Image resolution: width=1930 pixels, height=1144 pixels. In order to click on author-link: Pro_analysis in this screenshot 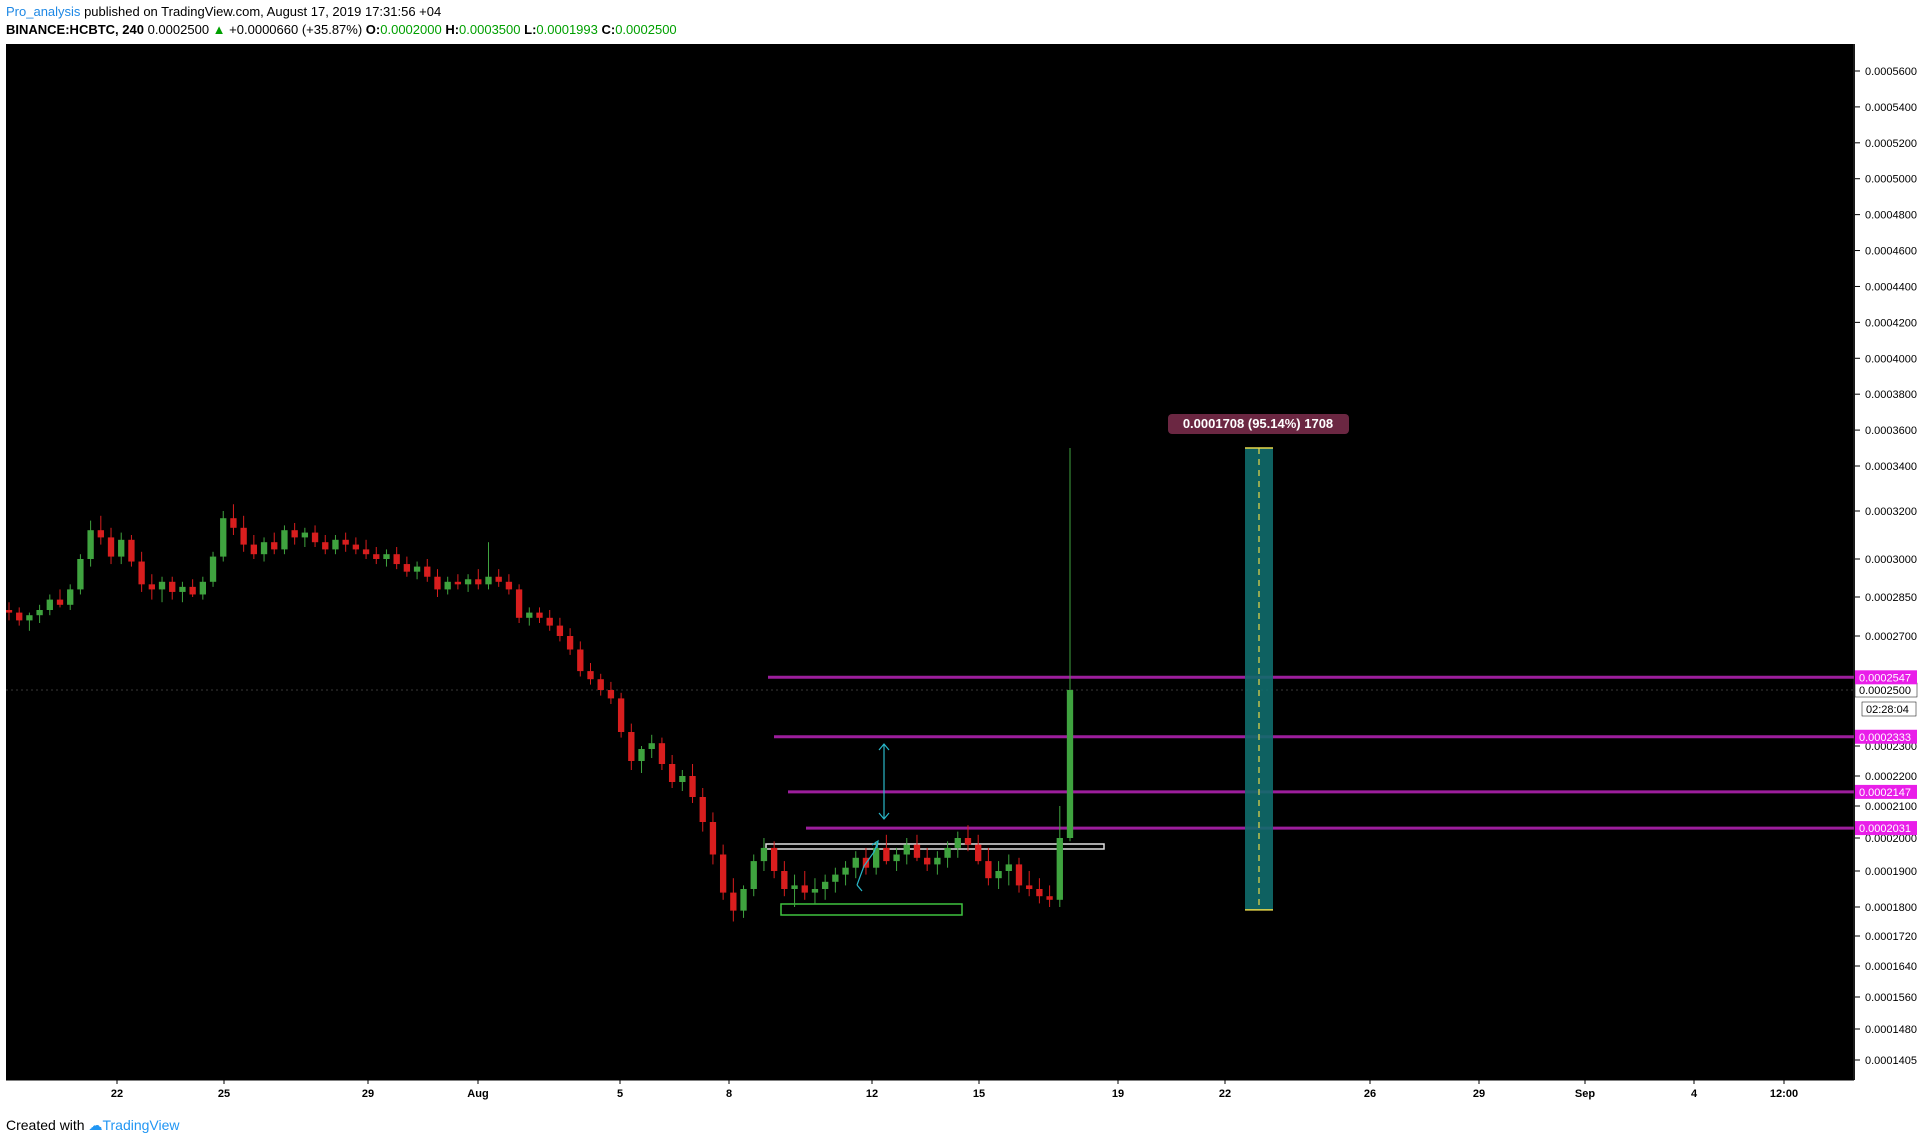, I will do `click(43, 11)`.